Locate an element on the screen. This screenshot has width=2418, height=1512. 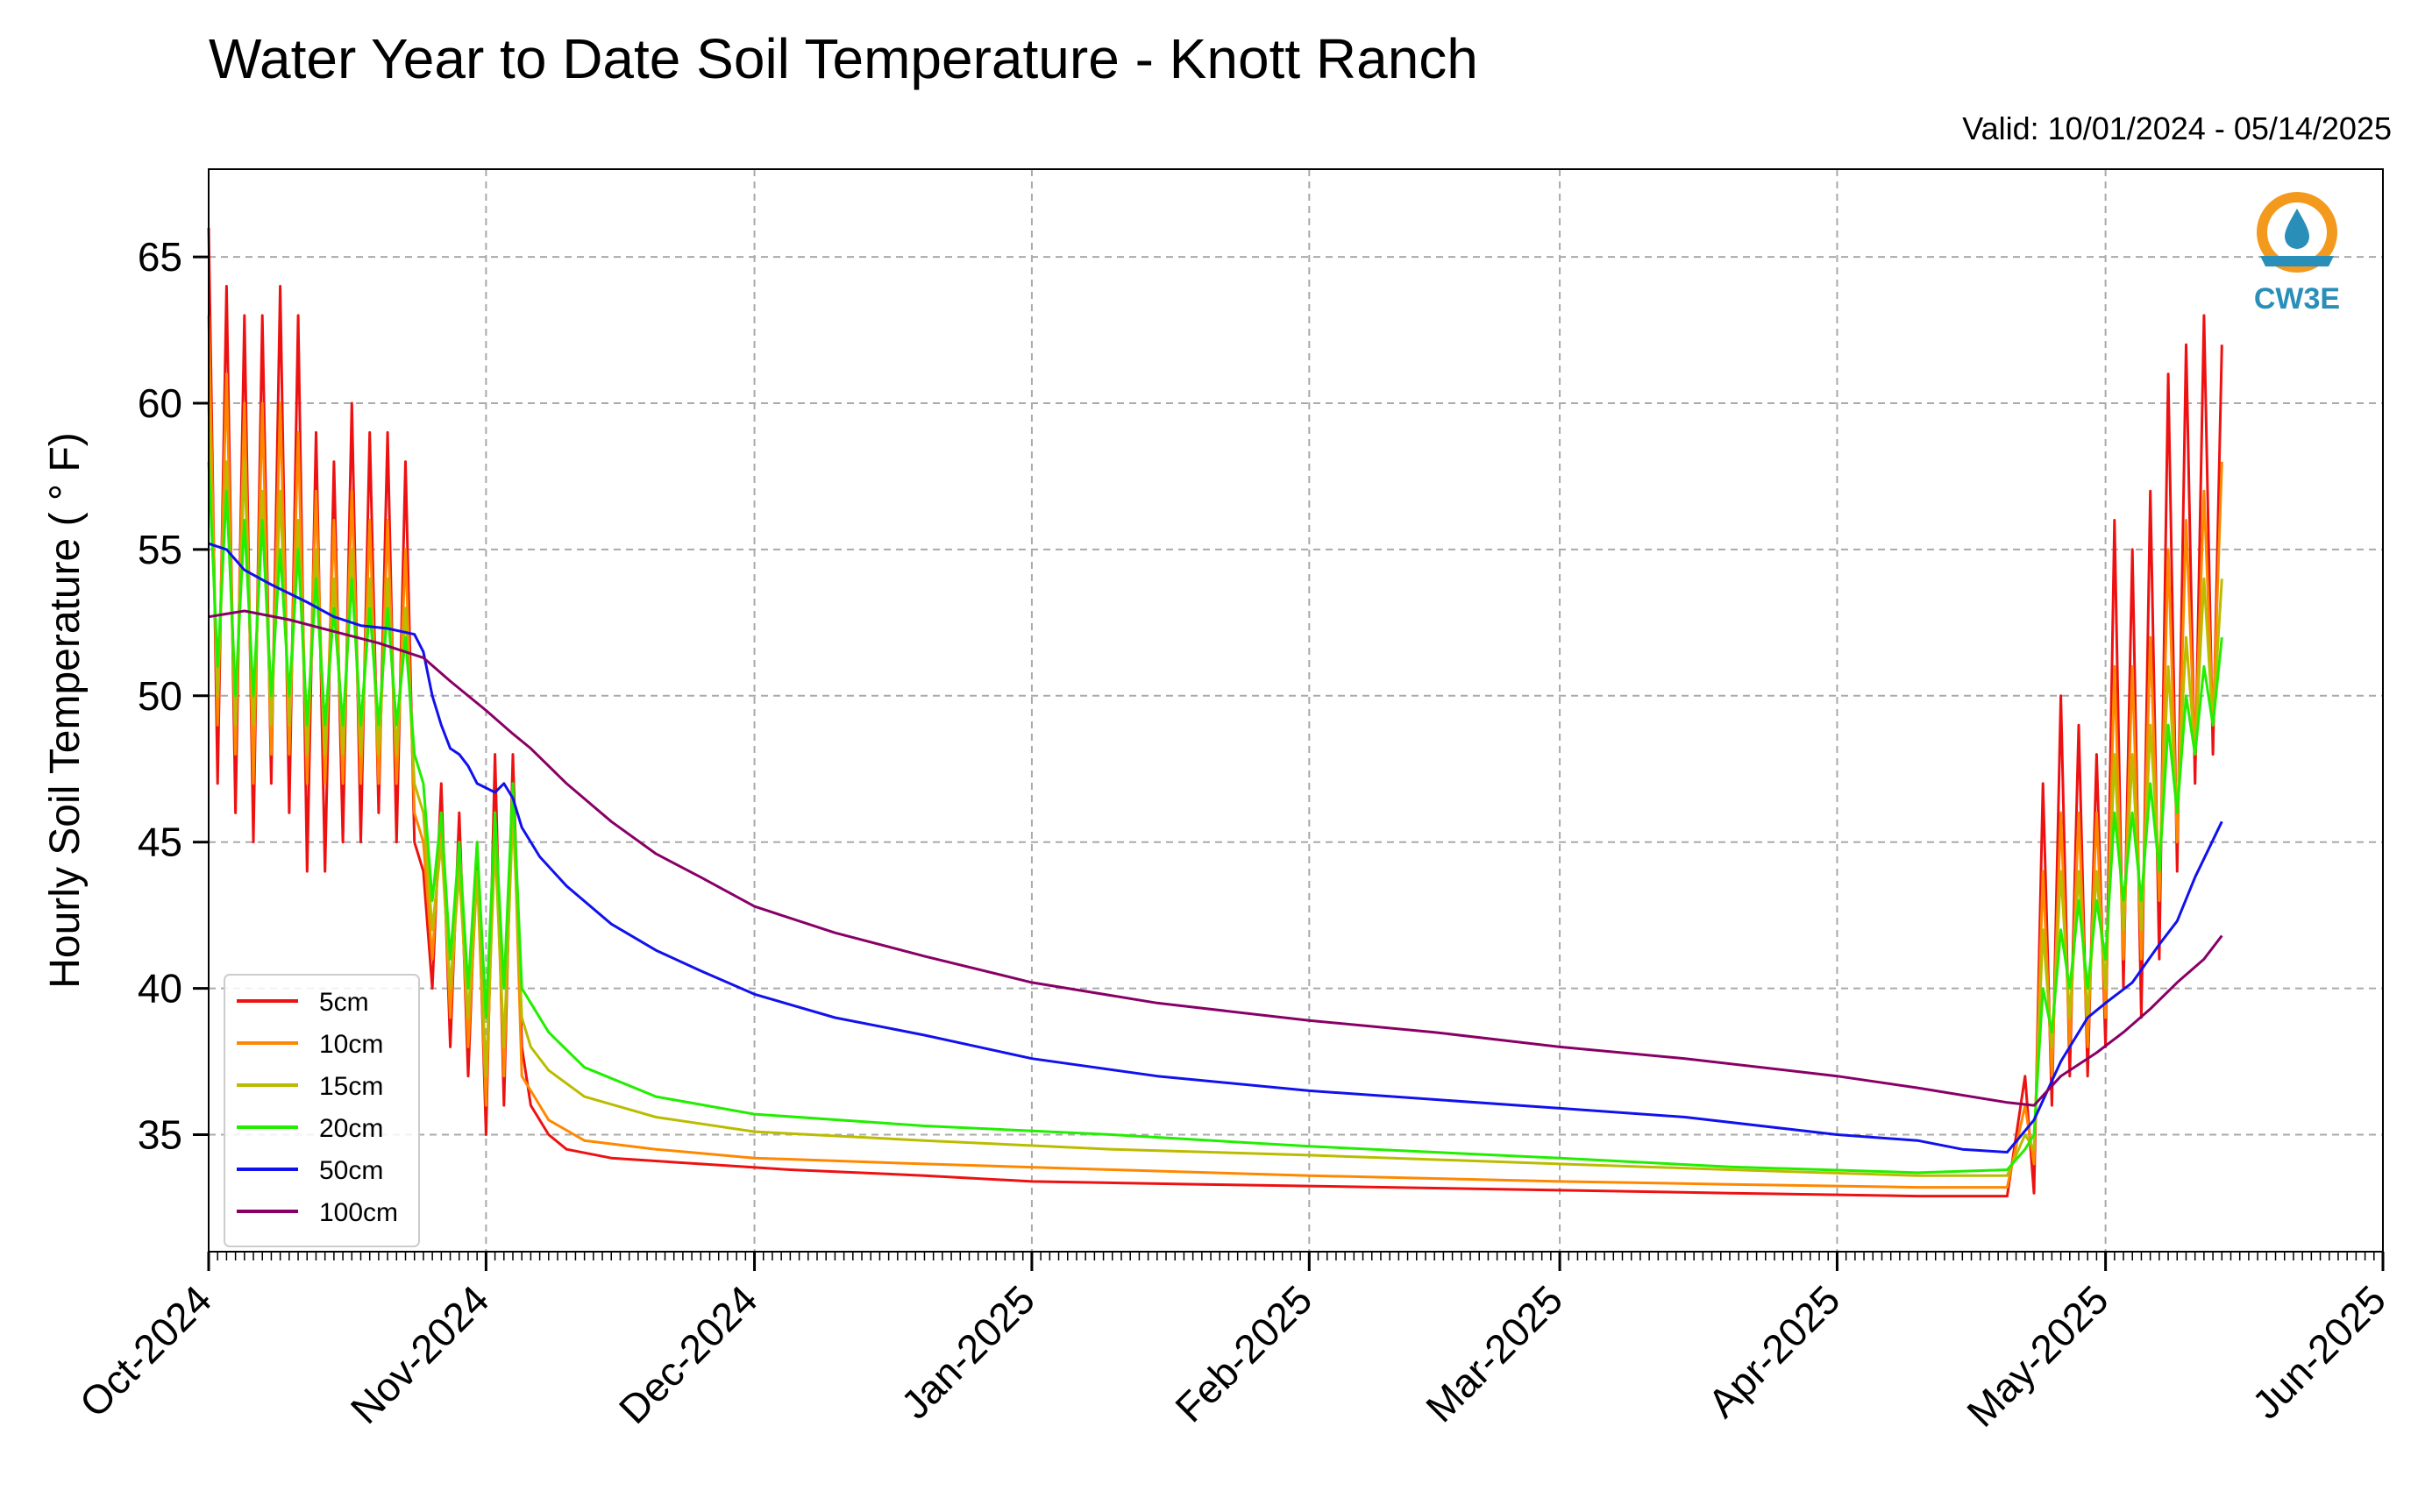
x-tick-label: Oct-2024 is located at coordinates (146, 1351).